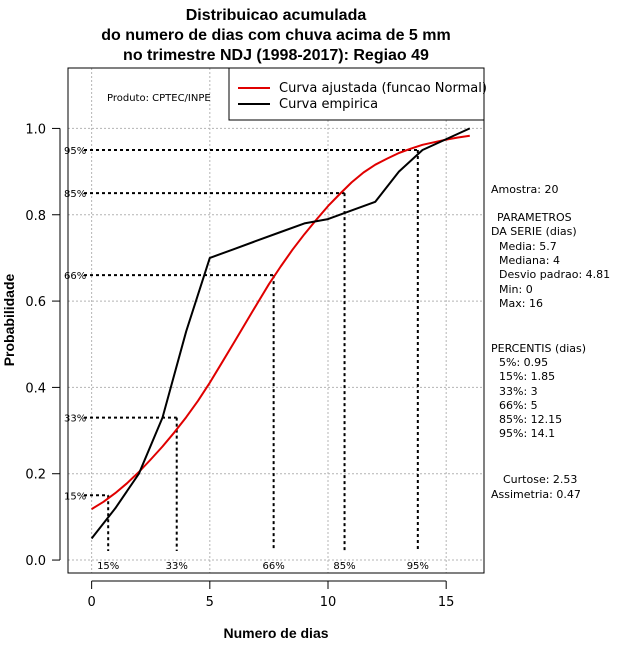 The width and height of the screenshot is (640, 660). What do you see at coordinates (524, 189) in the screenshot?
I see `stat-sample-size: Amostra: 20` at bounding box center [524, 189].